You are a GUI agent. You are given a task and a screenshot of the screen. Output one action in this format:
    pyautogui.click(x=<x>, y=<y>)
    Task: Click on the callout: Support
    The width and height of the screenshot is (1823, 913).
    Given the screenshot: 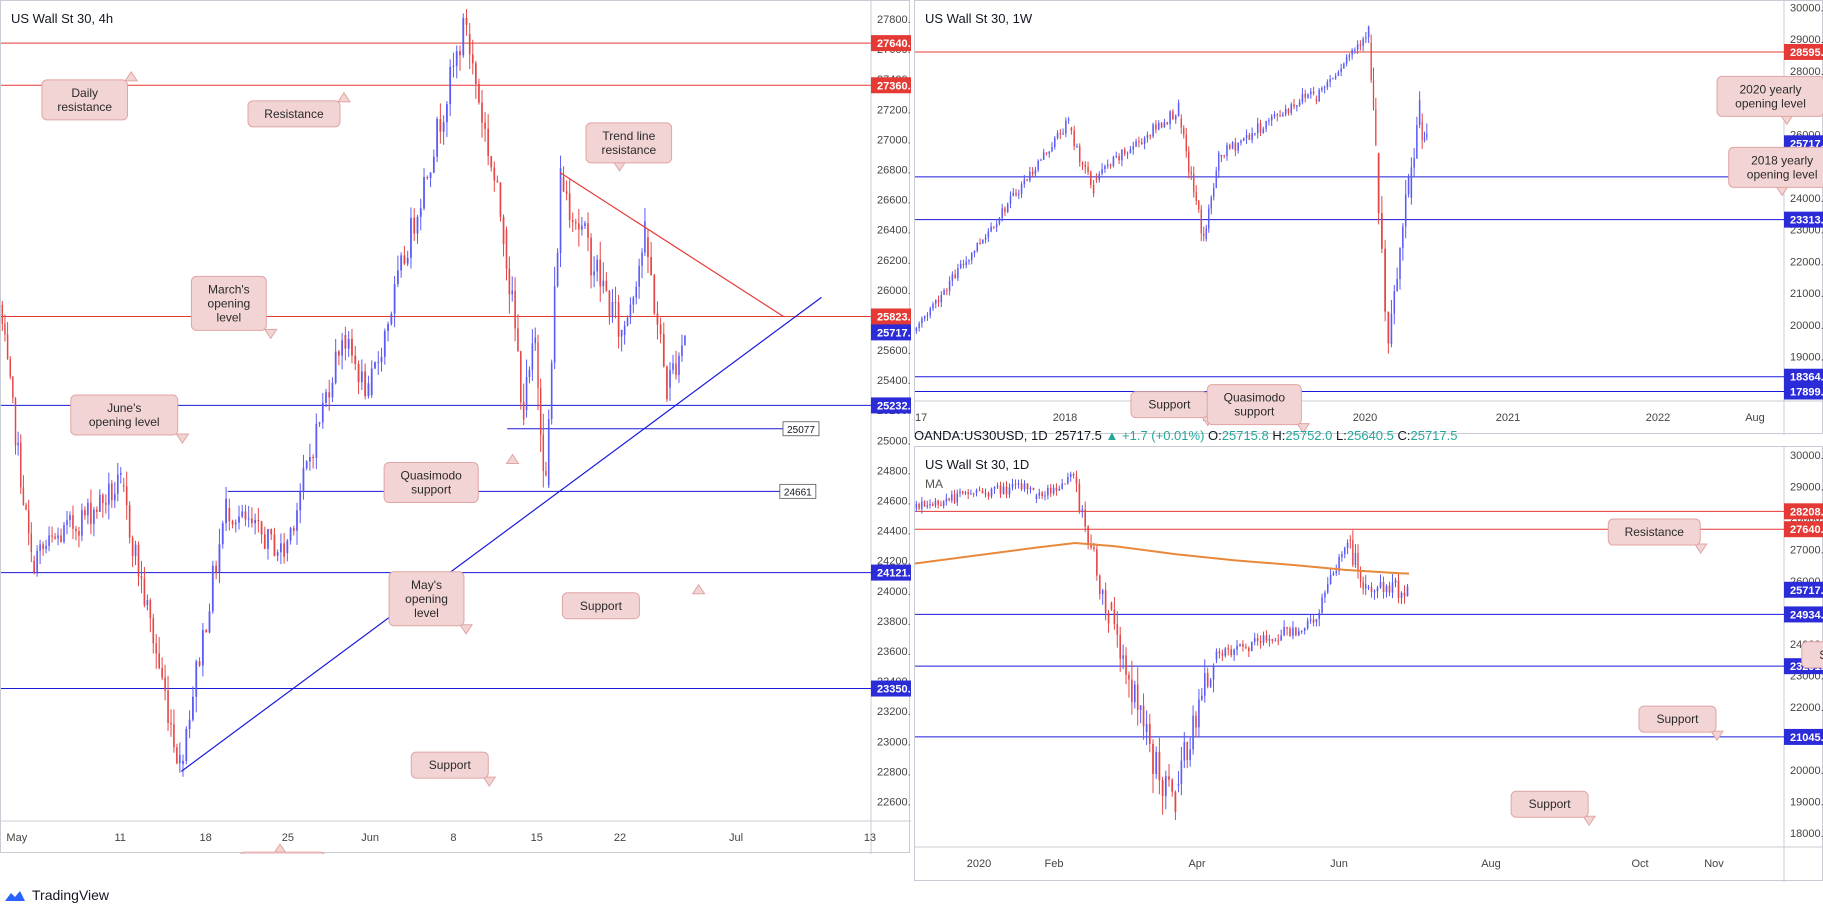 What is the action you would take?
    pyautogui.click(x=1172, y=409)
    